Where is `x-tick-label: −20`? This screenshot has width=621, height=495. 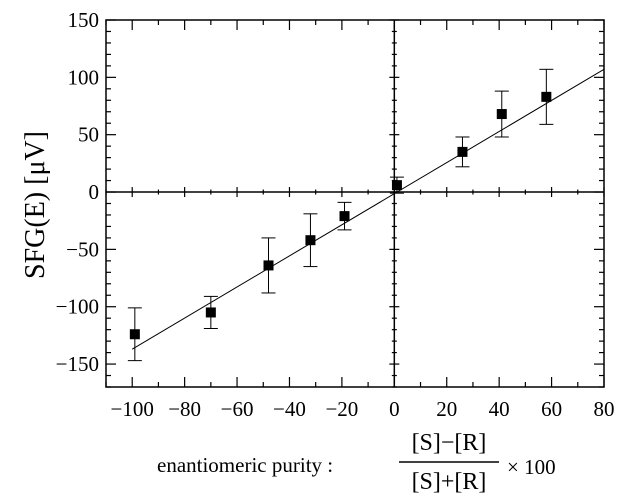
x-tick-label: −20 is located at coordinates (341, 409).